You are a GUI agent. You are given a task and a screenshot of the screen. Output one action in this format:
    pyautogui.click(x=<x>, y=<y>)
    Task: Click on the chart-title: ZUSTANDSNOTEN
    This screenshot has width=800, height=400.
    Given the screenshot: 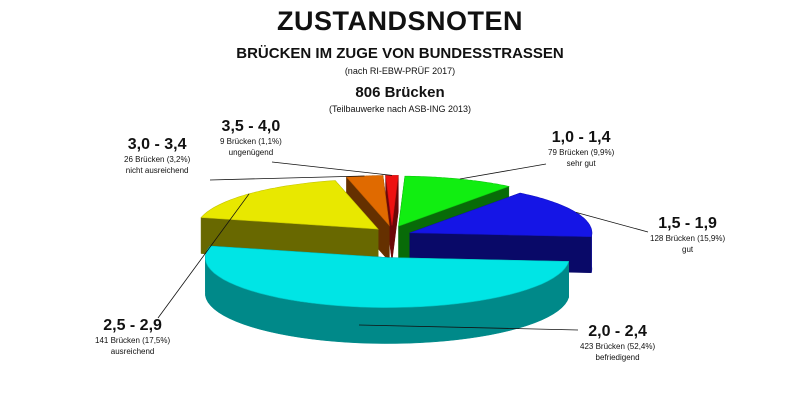 What is the action you would take?
    pyautogui.click(x=400, y=21)
    